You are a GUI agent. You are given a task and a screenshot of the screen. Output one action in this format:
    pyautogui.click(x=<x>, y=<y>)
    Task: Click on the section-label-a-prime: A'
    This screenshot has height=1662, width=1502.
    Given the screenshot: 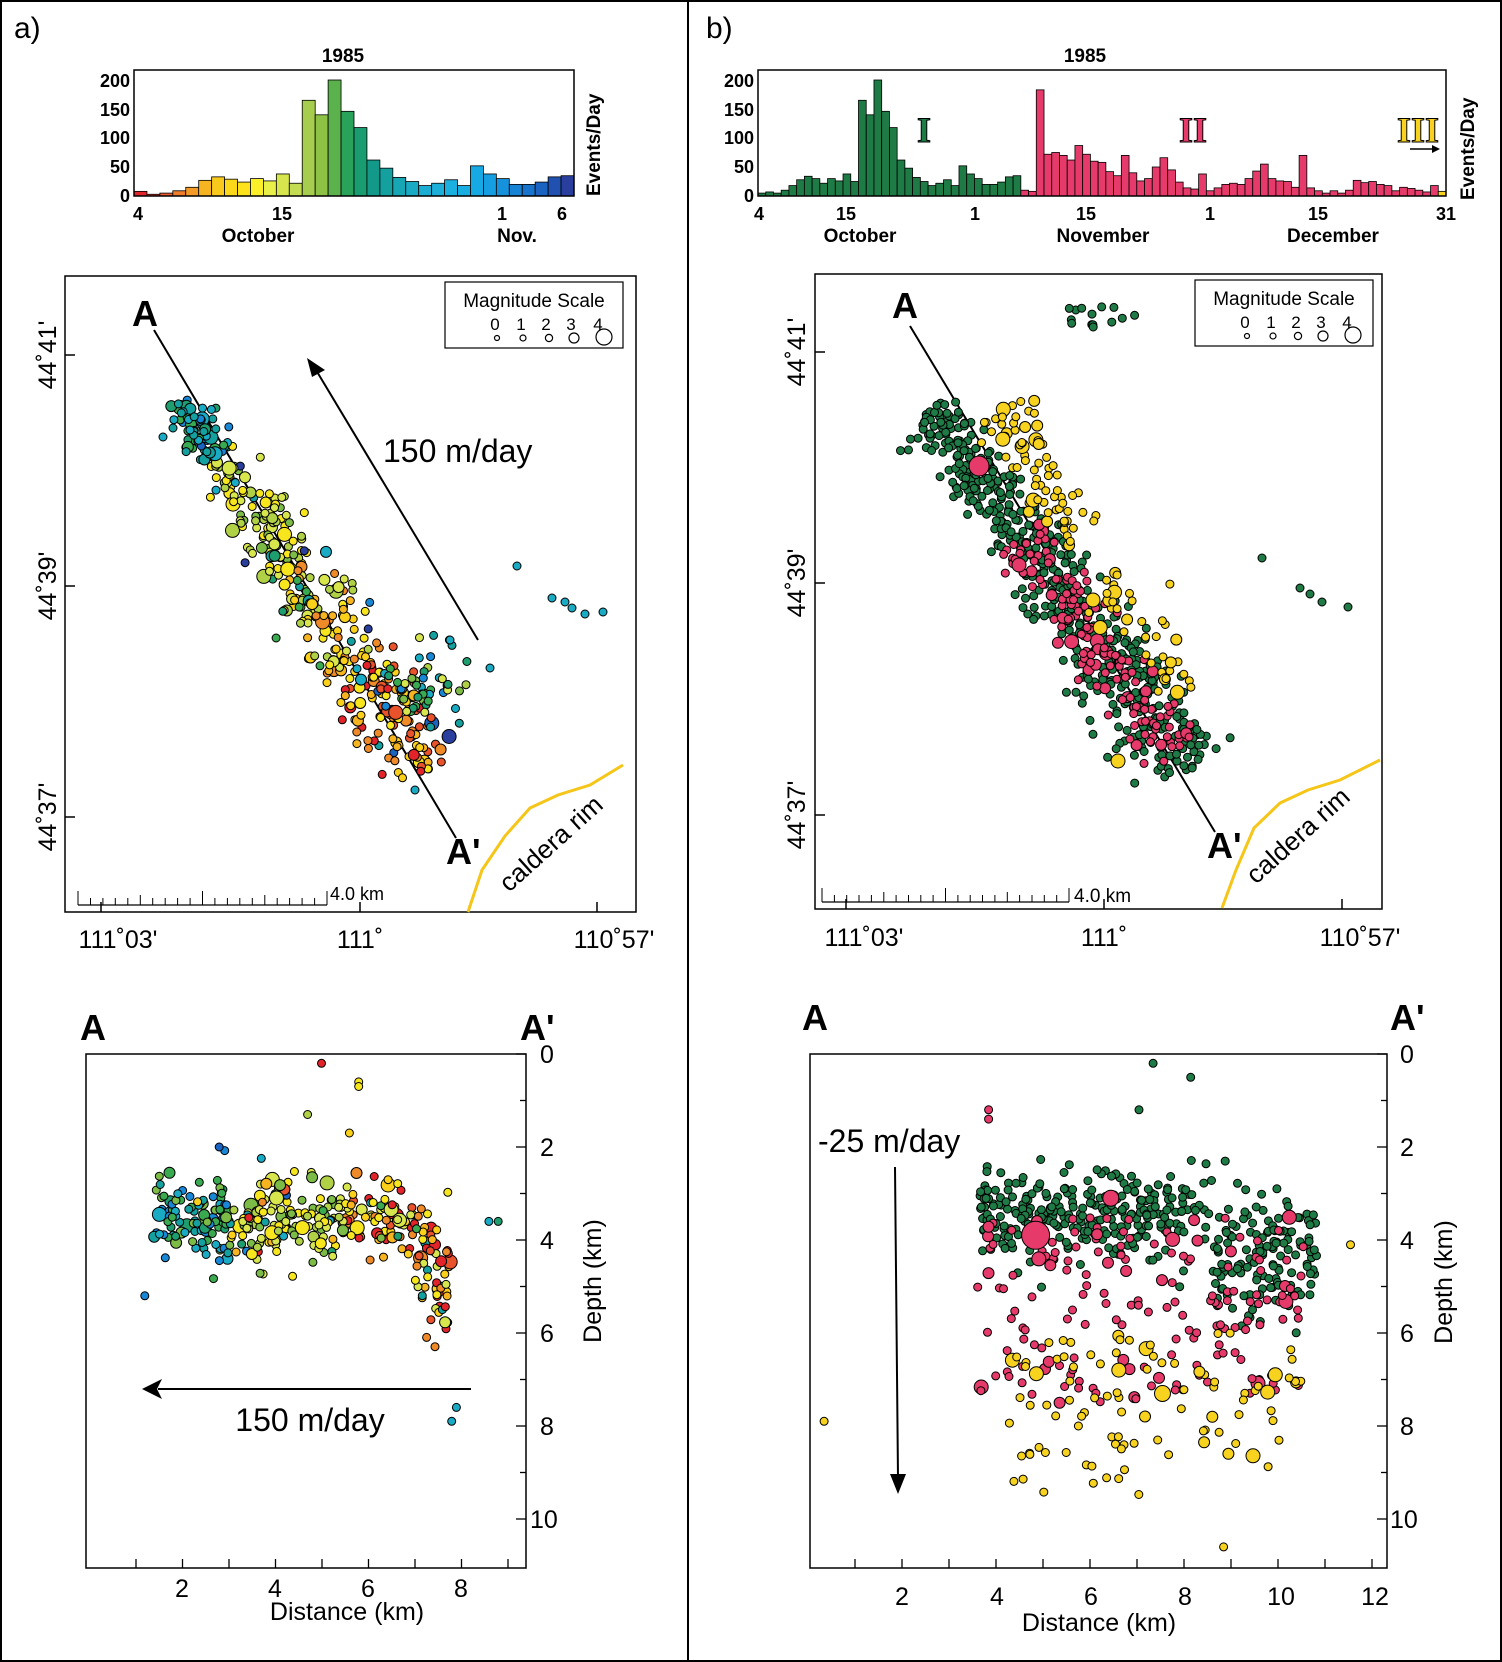 What is the action you would take?
    pyautogui.click(x=1407, y=1017)
    